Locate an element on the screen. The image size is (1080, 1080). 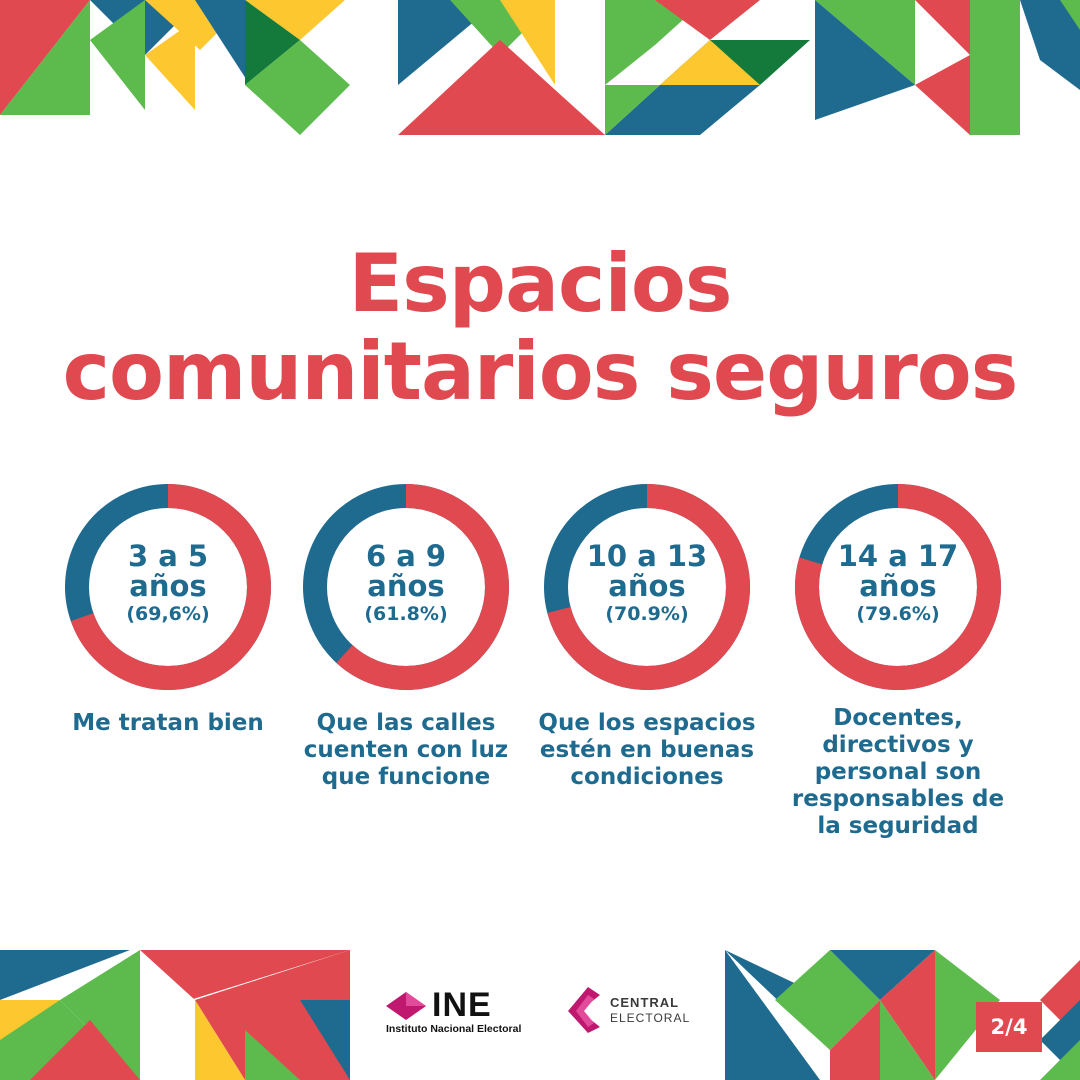
percent-label: (70.9%) is located at coordinates (647, 614).